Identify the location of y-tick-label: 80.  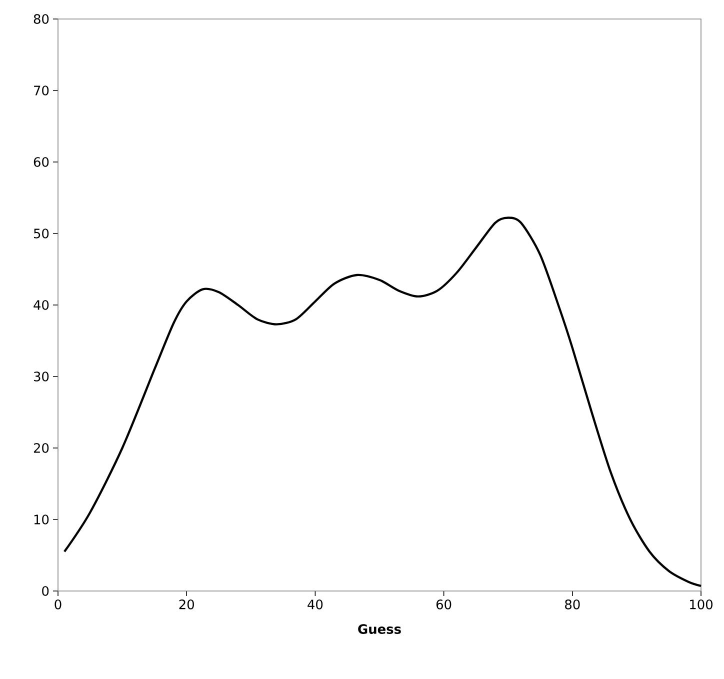
(41, 19).